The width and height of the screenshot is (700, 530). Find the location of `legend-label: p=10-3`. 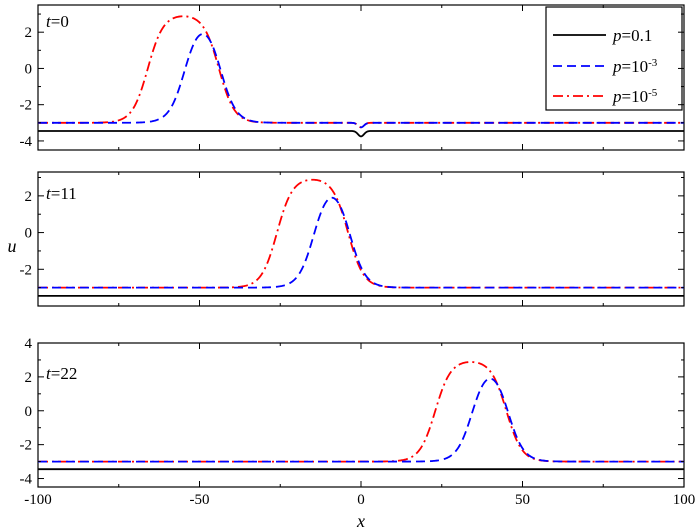

legend-label: p=10-3 is located at coordinates (635, 66).